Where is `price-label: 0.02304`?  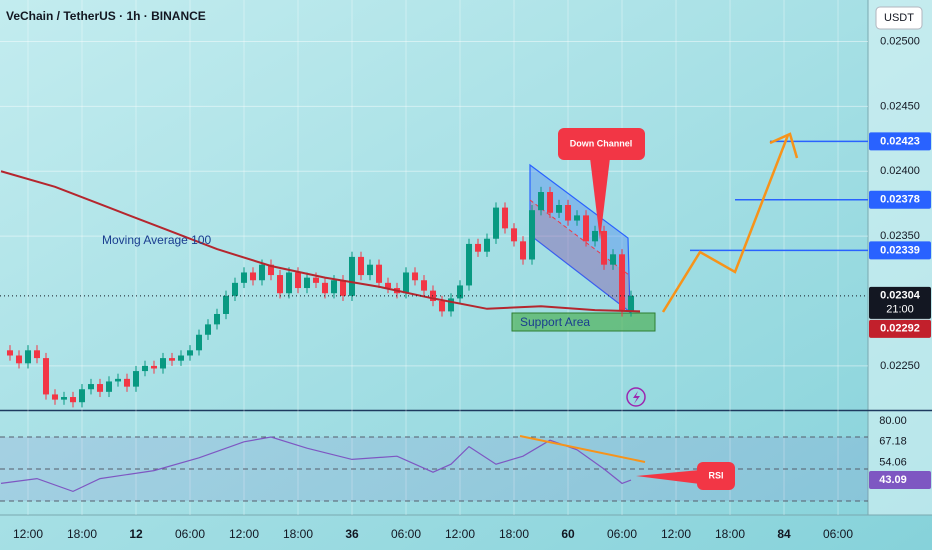
price-label: 0.02304 is located at coordinates (900, 296).